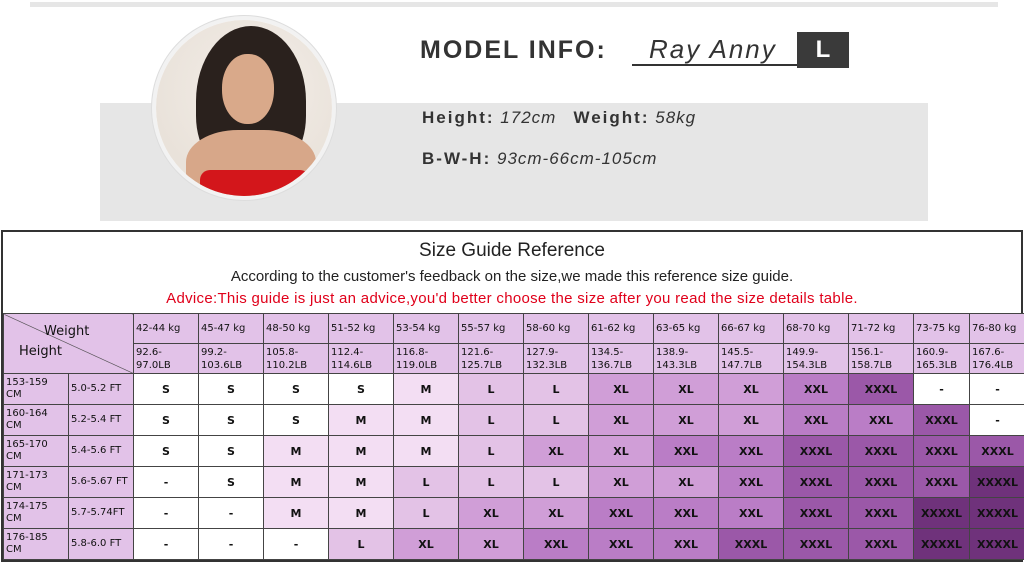 The image size is (1024, 562). I want to click on height-ft: 5.6-5.67 FT, so click(101, 482).